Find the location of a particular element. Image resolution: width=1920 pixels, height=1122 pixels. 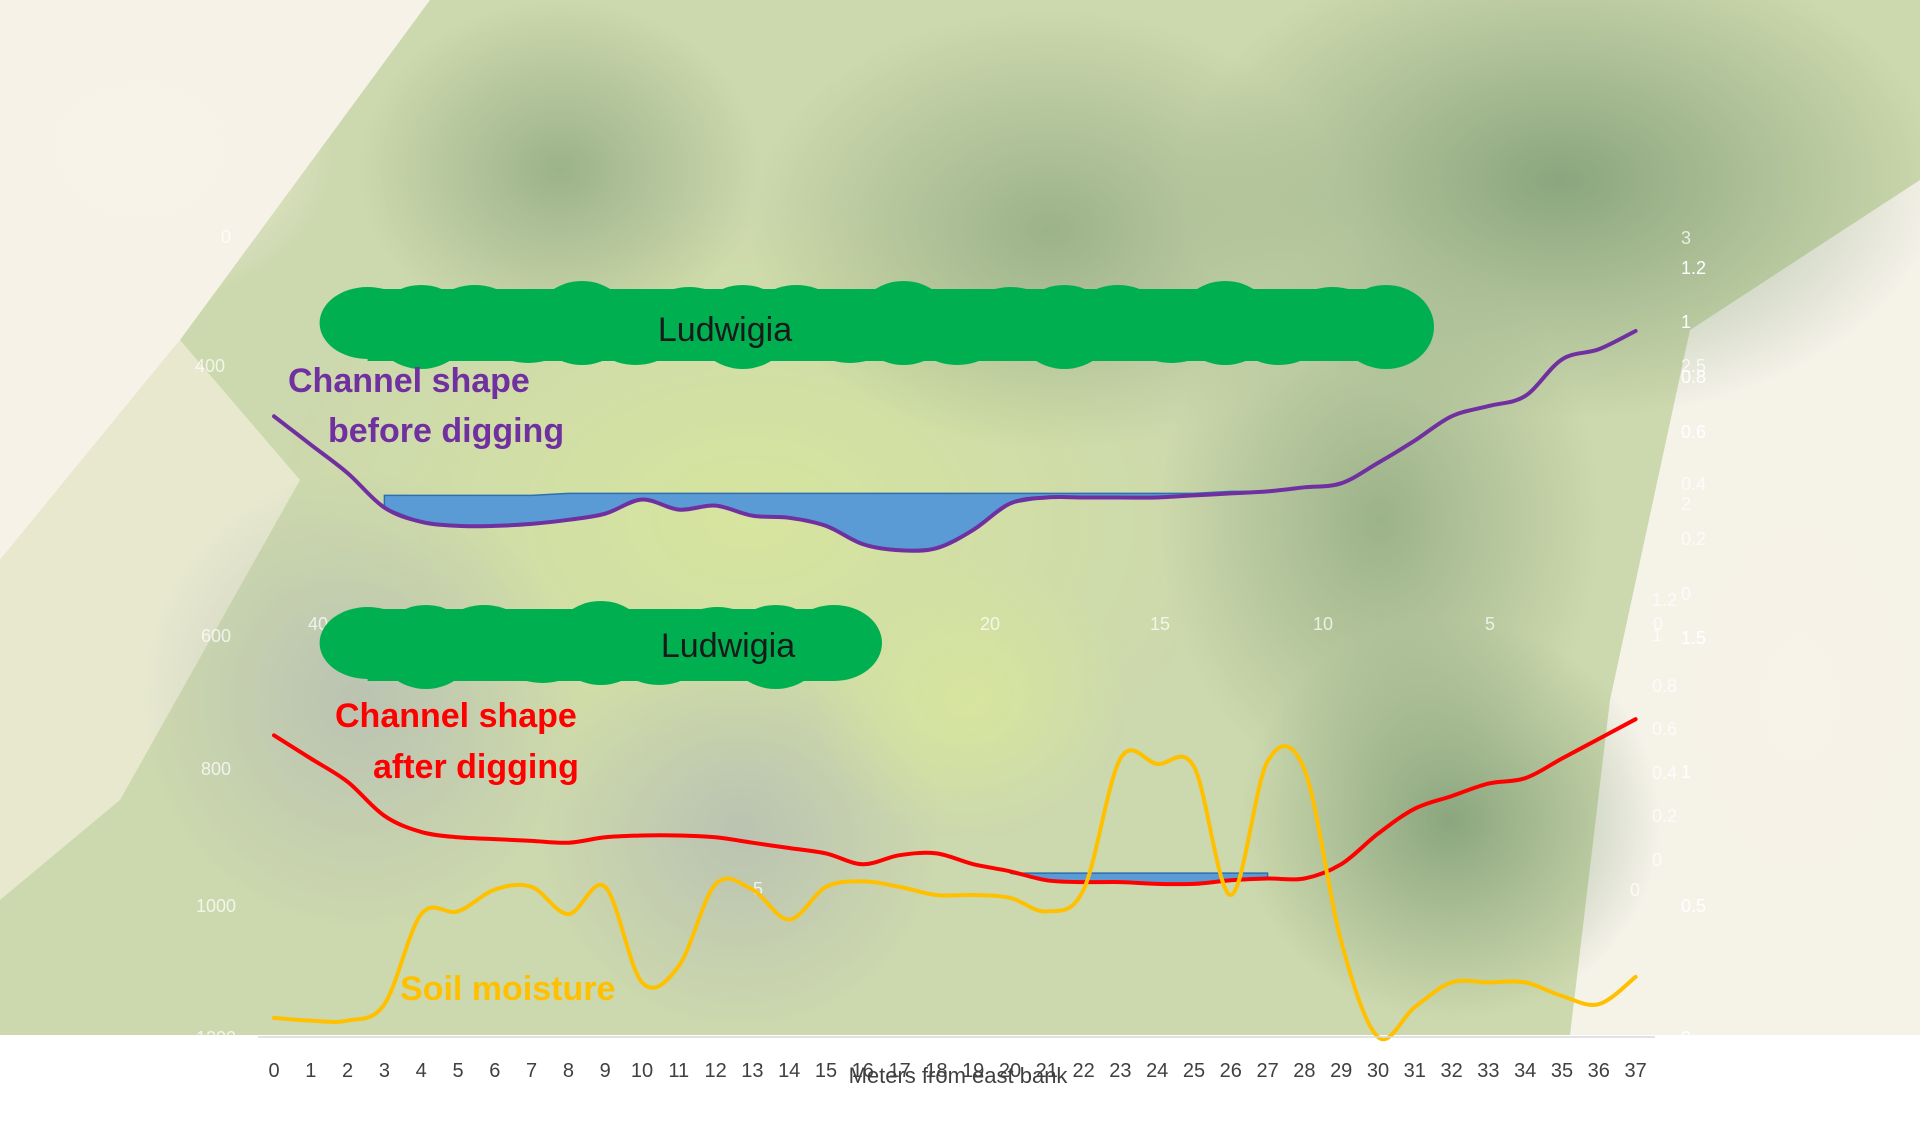

ghost-tick-label: 0.6 is located at coordinates (1664, 729).